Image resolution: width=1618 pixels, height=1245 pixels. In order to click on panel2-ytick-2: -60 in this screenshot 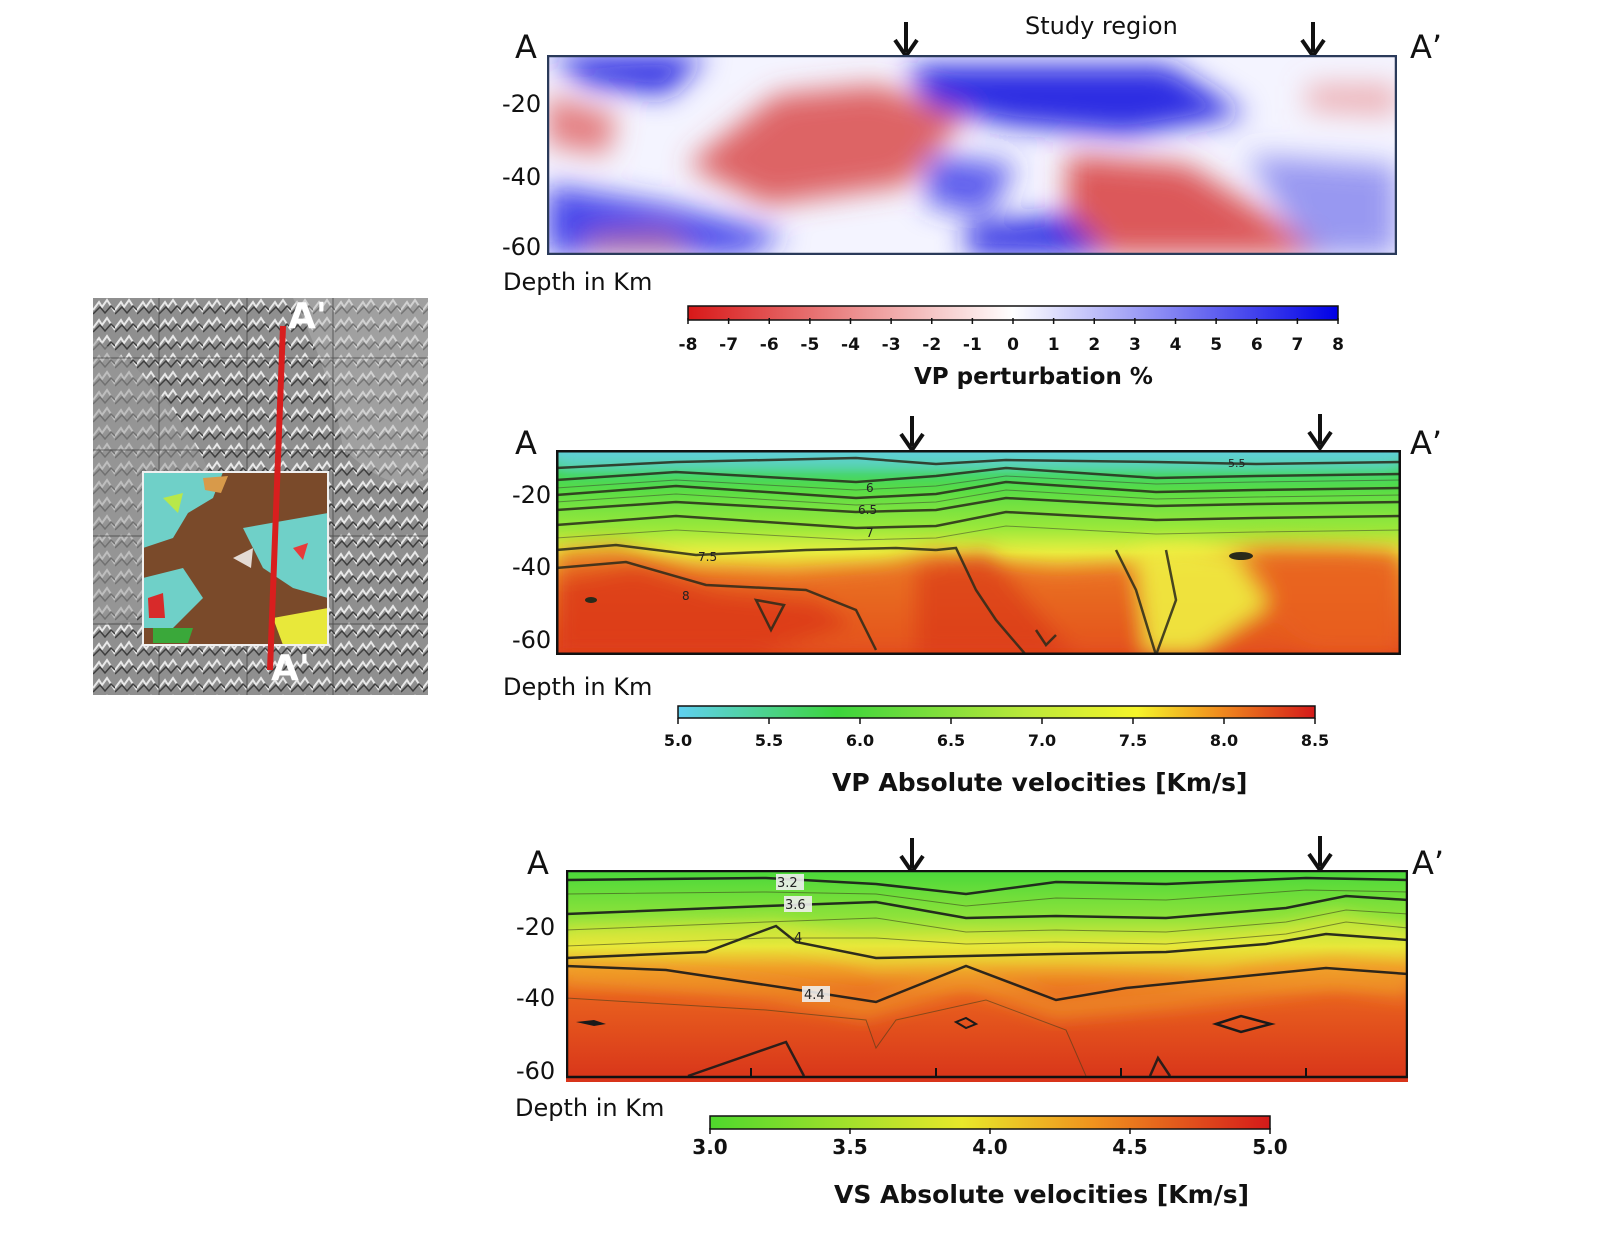, I will do `click(532, 640)`.